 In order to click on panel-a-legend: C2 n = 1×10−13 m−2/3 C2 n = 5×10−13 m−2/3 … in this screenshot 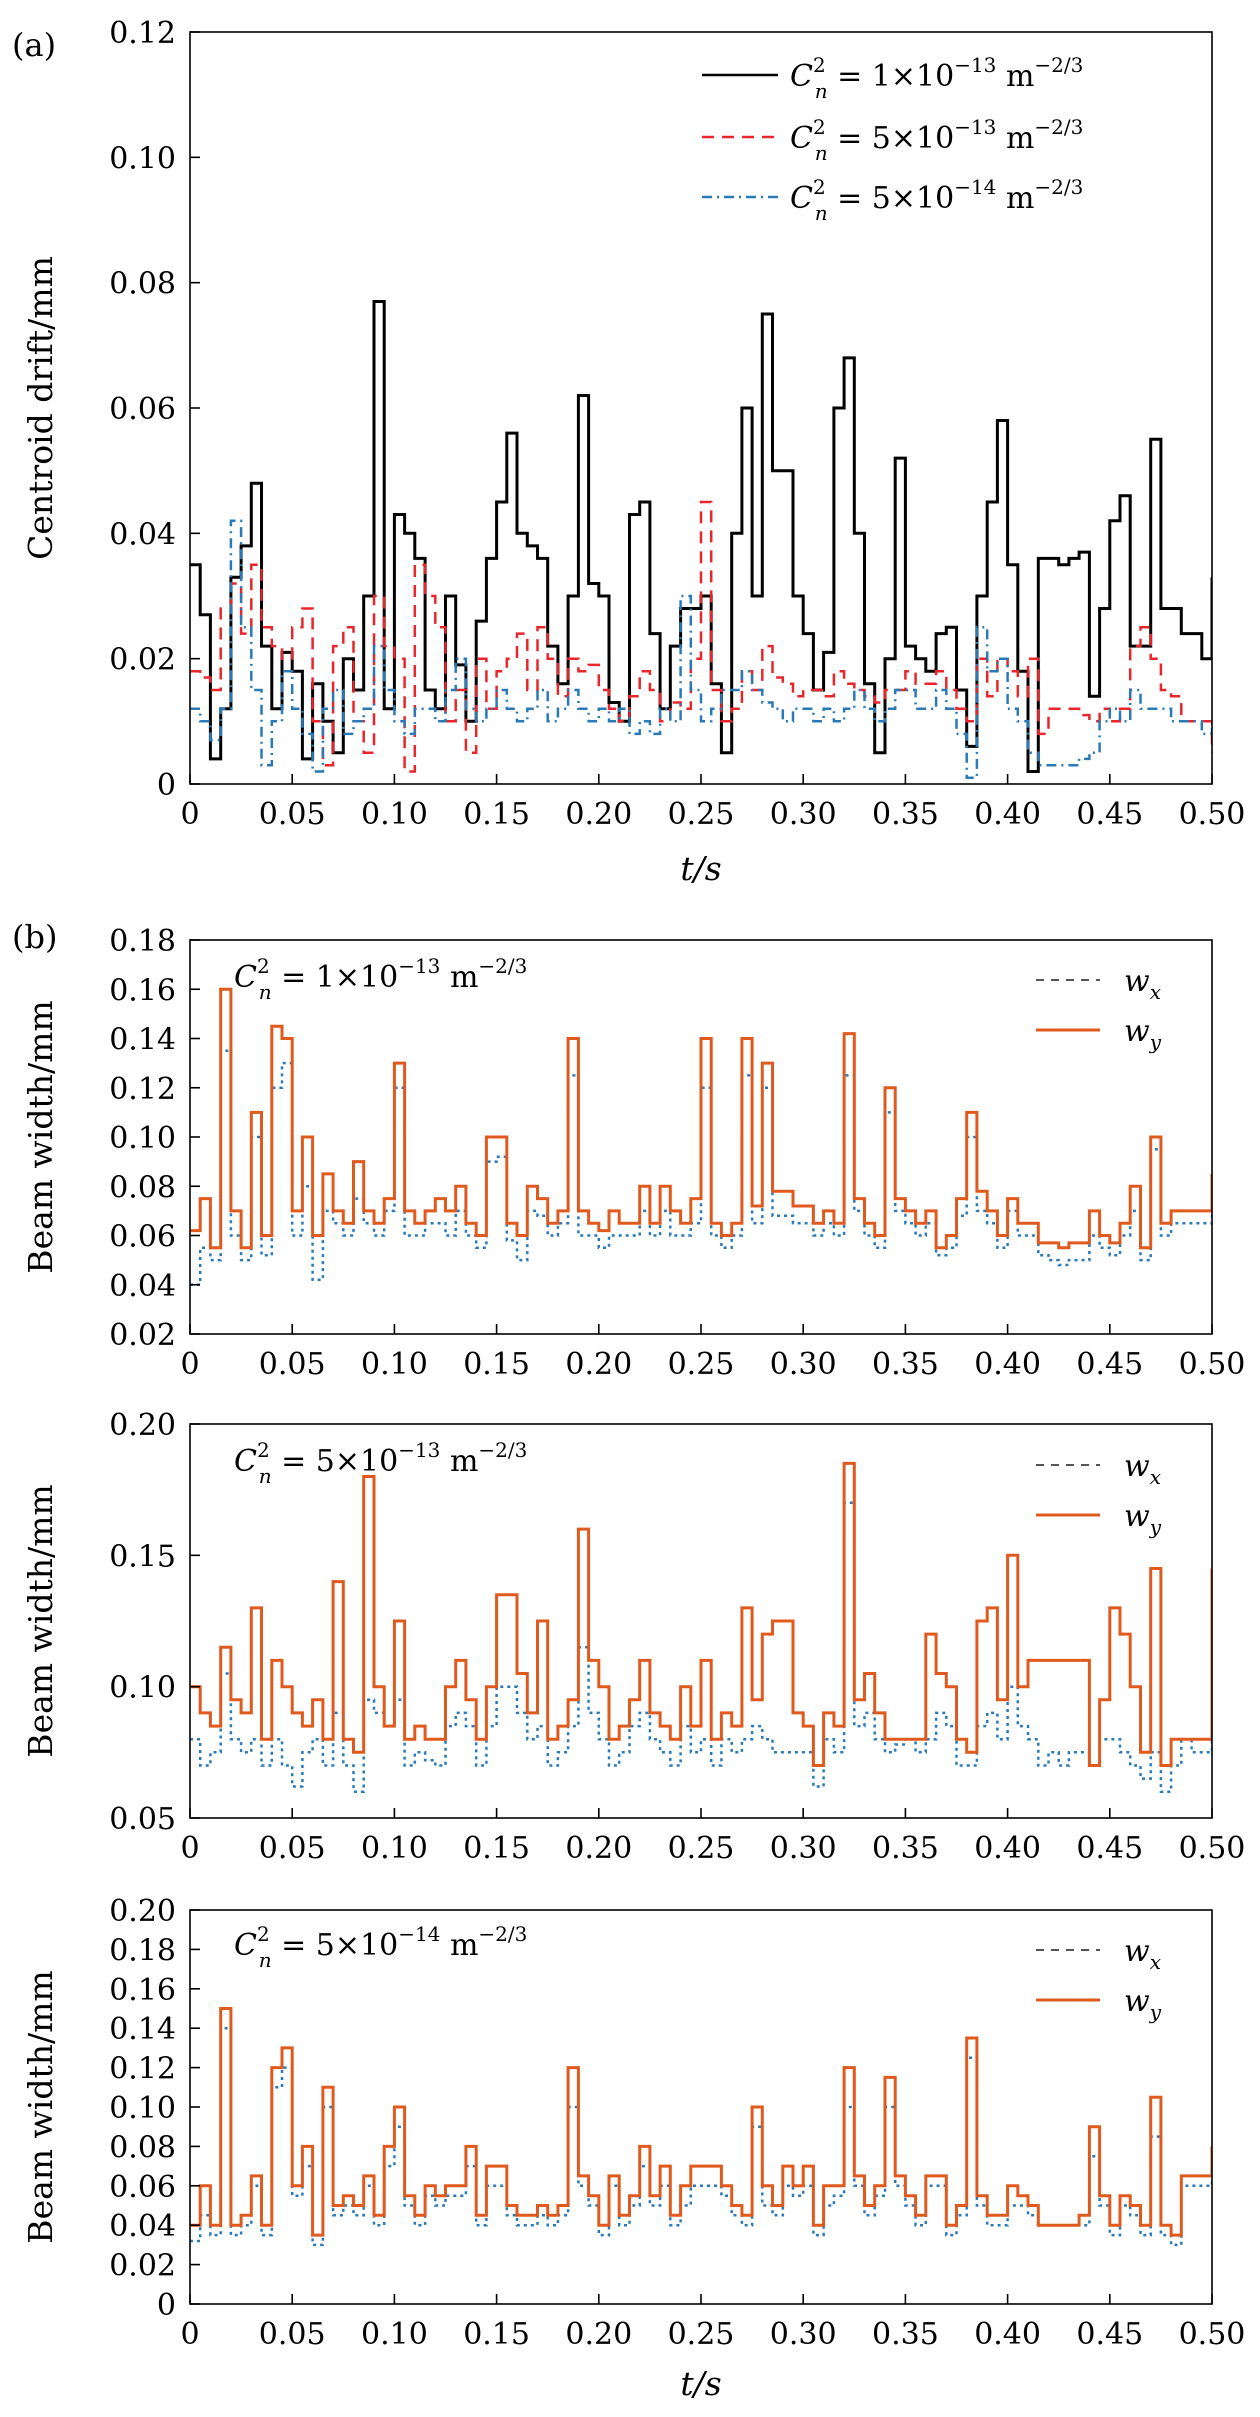, I will do `click(892, 139)`.